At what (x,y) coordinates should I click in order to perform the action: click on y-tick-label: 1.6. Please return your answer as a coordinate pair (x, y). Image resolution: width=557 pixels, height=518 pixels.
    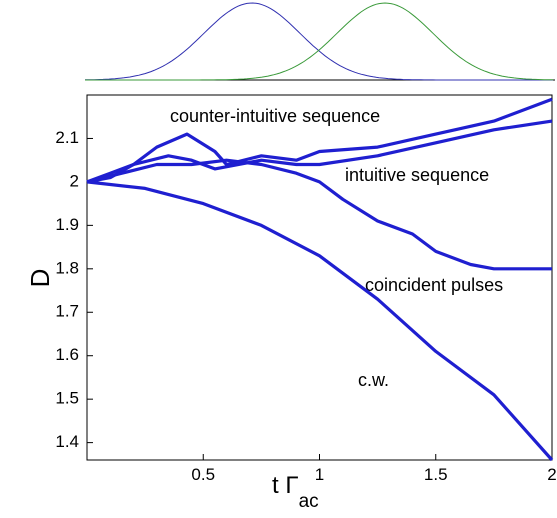
    Looking at the image, I should click on (67, 354).